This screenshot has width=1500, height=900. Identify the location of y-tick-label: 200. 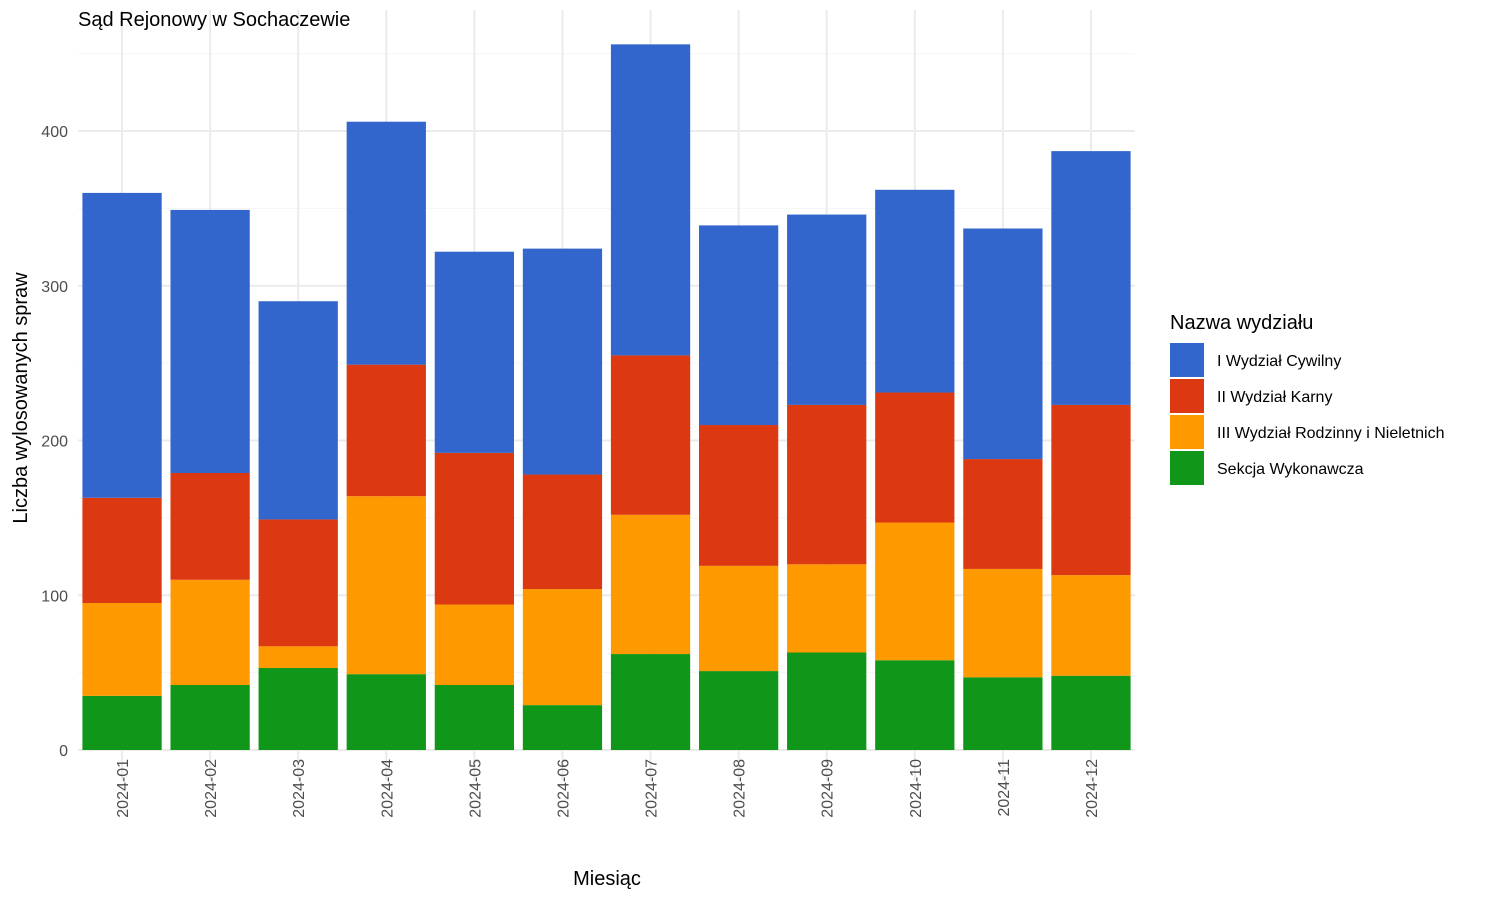
(54, 442).